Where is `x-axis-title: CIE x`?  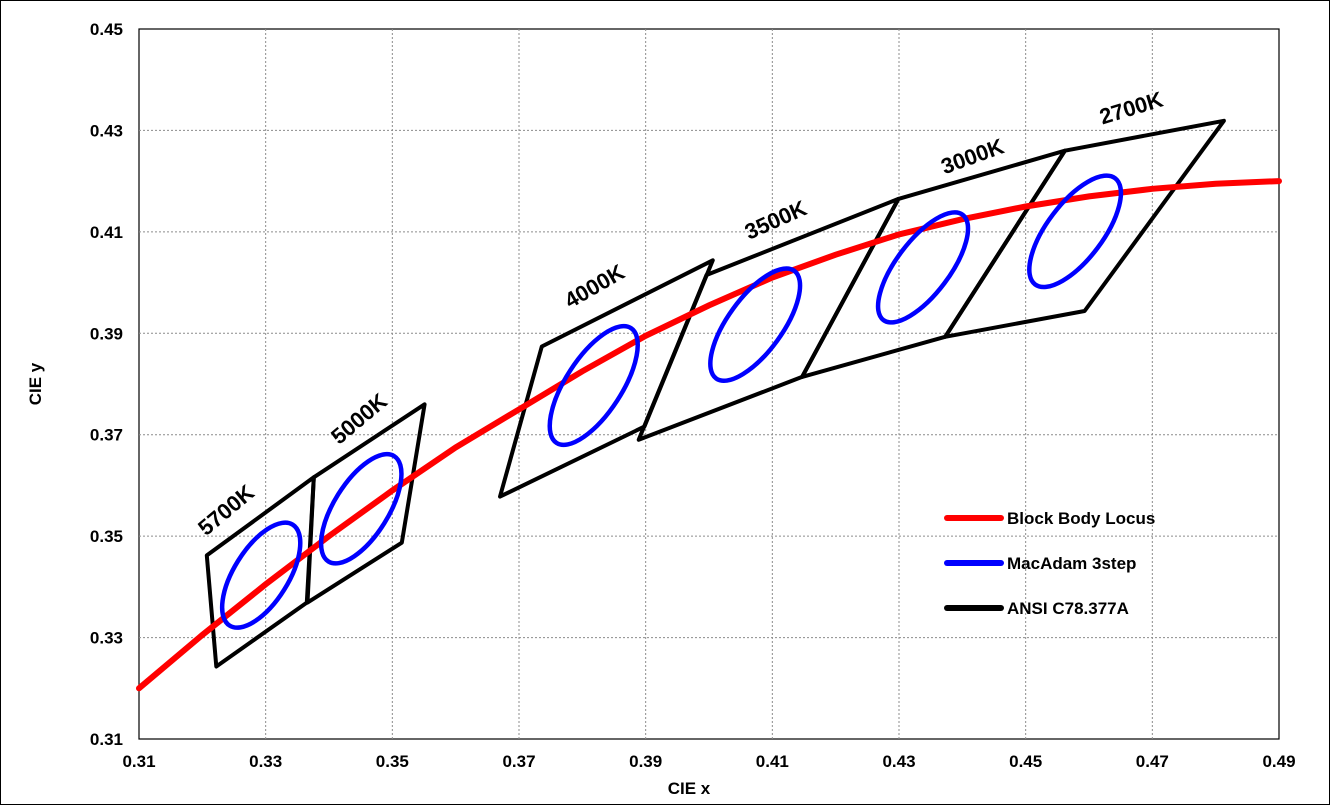
x-axis-title: CIE x is located at coordinates (689, 788).